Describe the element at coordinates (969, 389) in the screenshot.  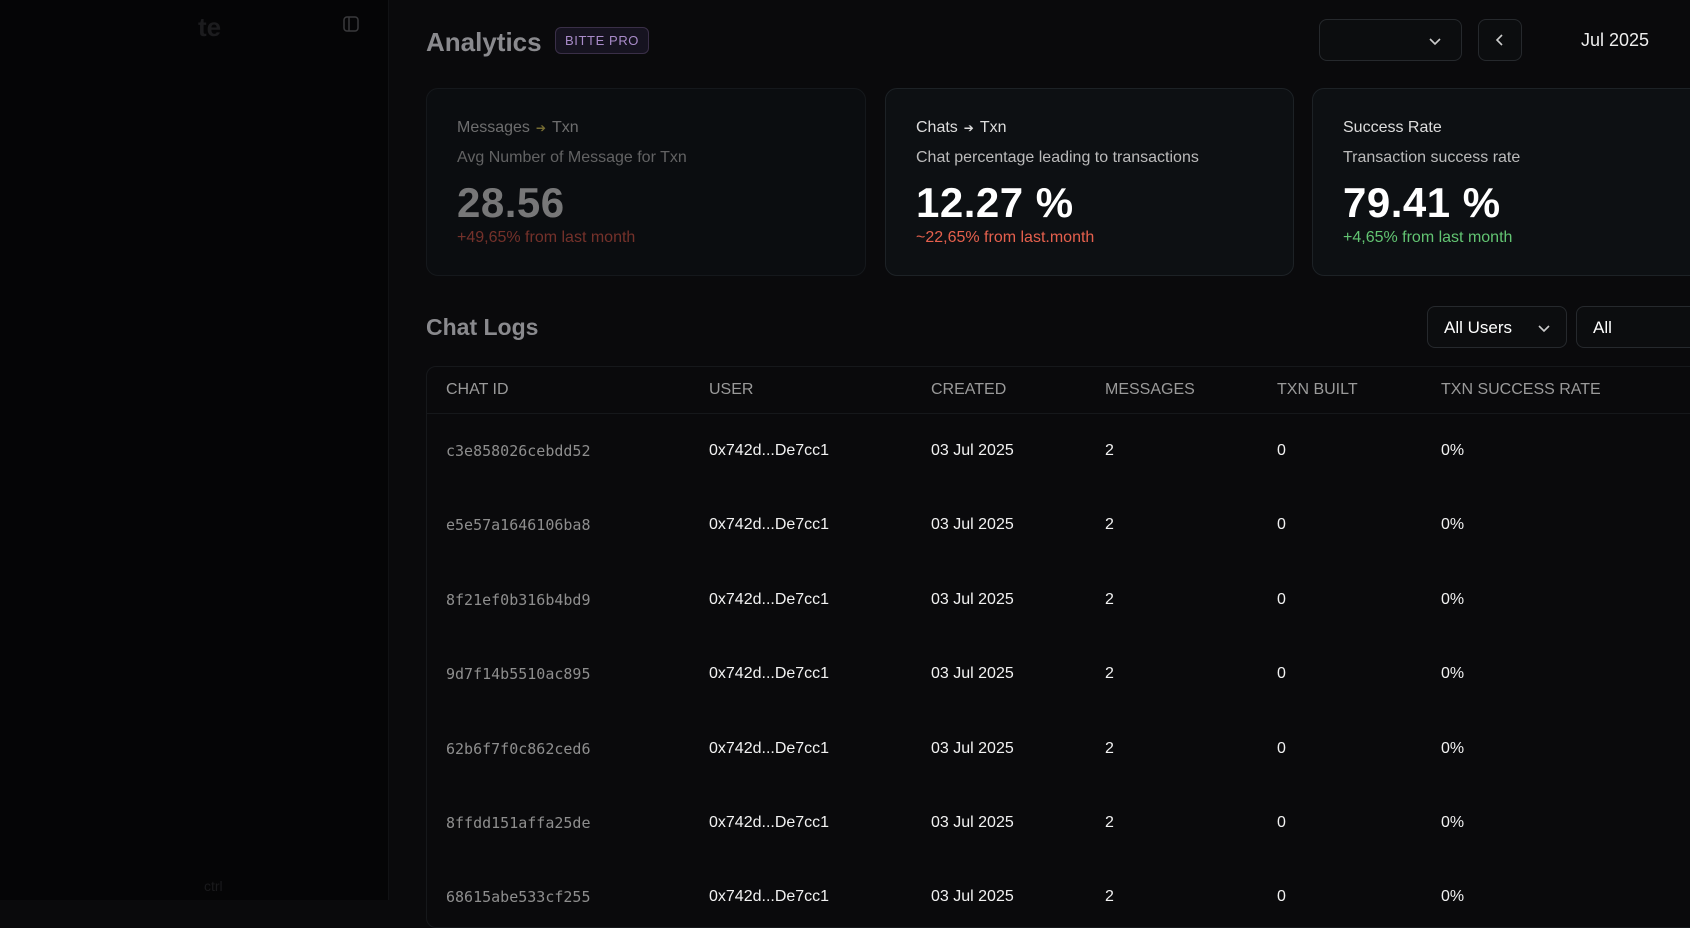
I see `column-header: CREATED` at that location.